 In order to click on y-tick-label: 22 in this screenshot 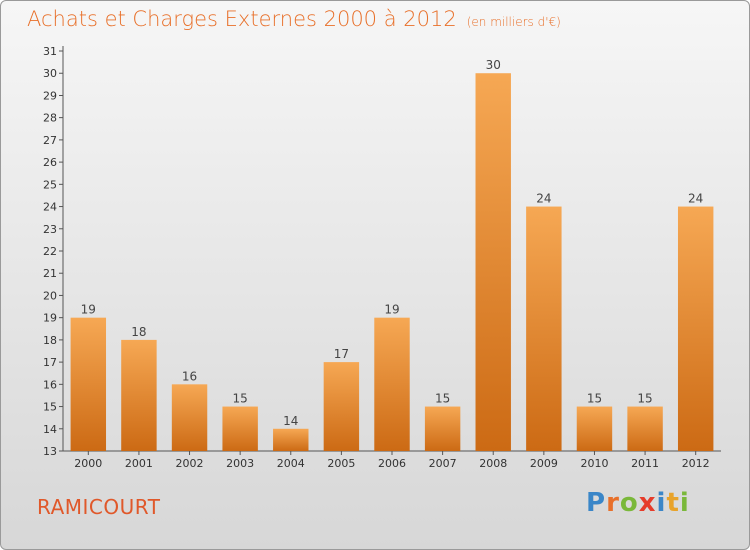, I will do `click(50, 251)`.